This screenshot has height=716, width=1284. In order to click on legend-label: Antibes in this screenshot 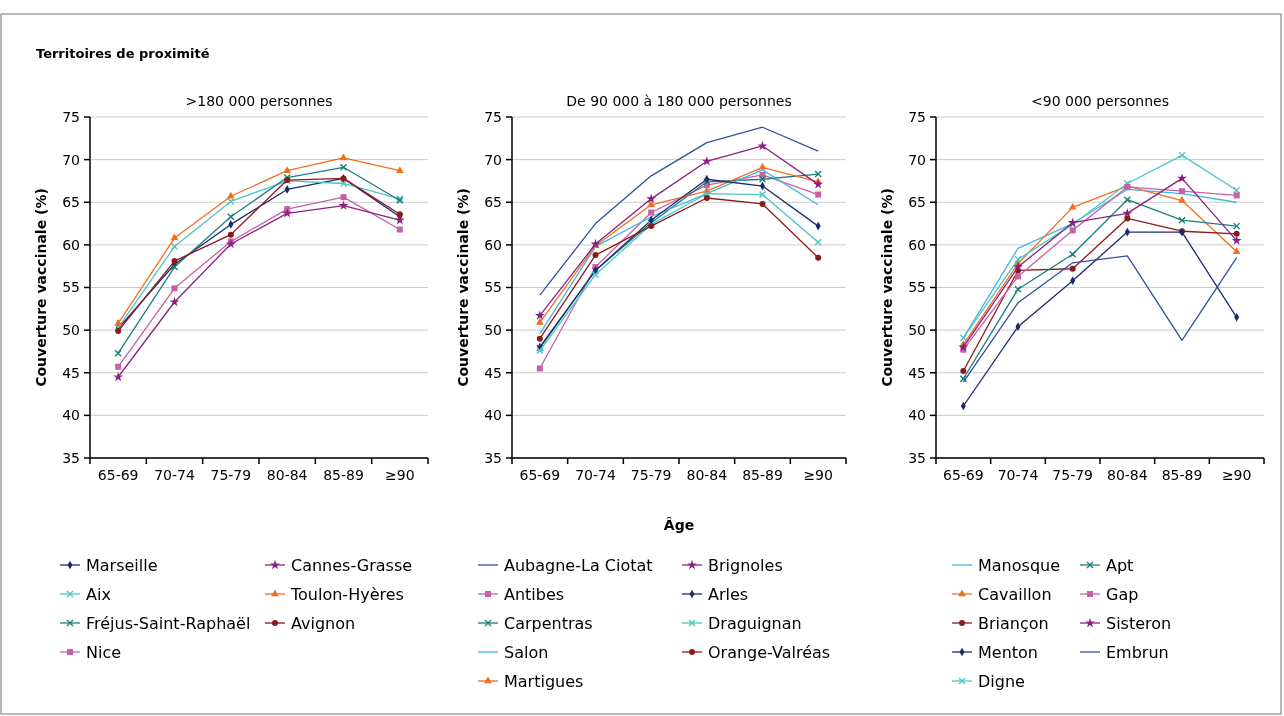, I will do `click(534, 594)`.